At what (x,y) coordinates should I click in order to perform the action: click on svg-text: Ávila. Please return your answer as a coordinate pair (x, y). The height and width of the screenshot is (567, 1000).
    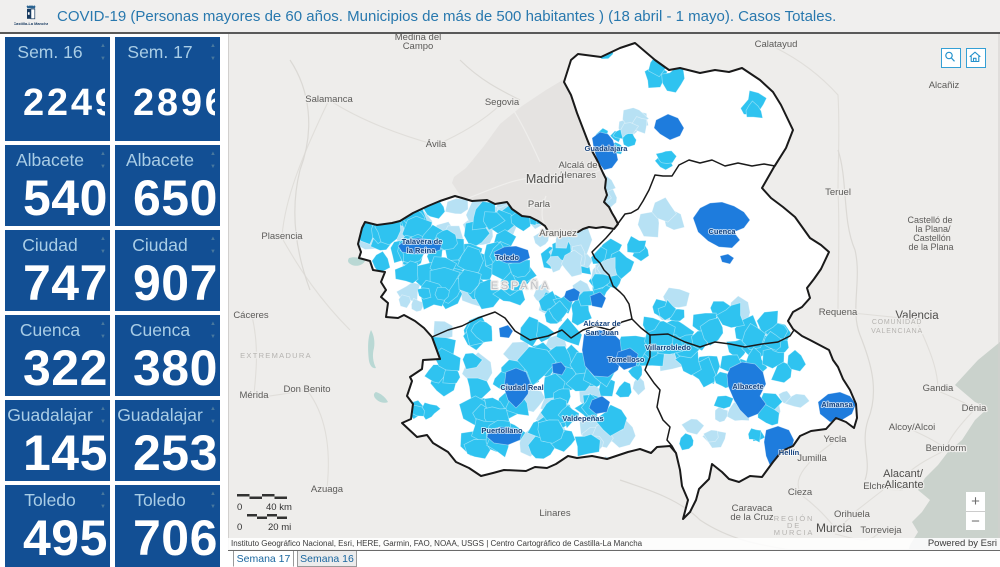
    Looking at the image, I should click on (436, 144).